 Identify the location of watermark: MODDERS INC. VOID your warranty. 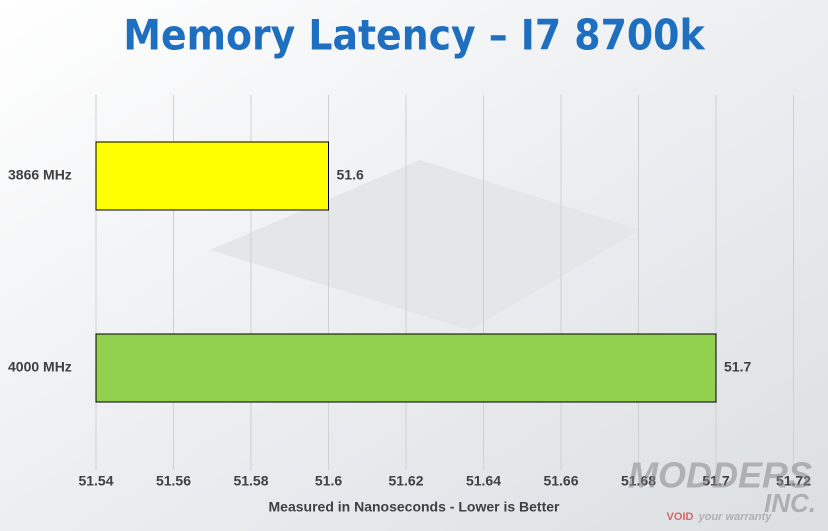
(722, 489).